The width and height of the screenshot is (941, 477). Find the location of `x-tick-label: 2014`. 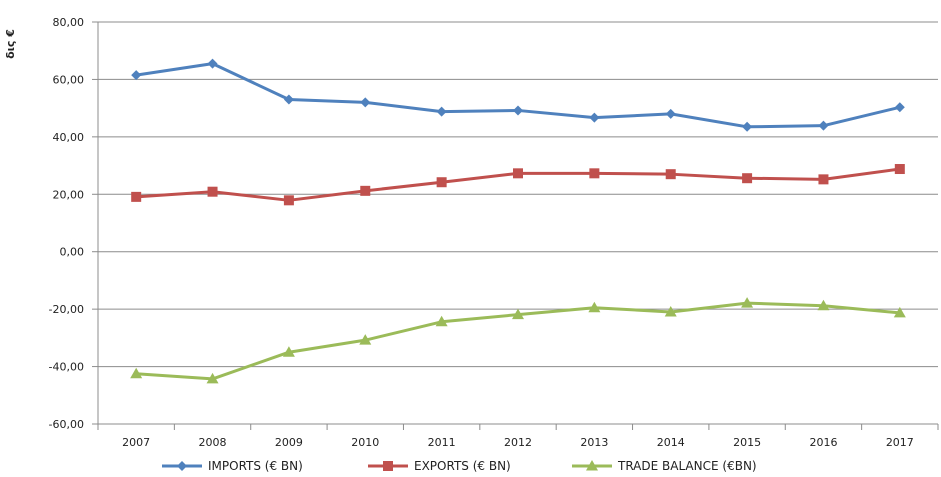

x-tick-label: 2014 is located at coordinates (671, 442).